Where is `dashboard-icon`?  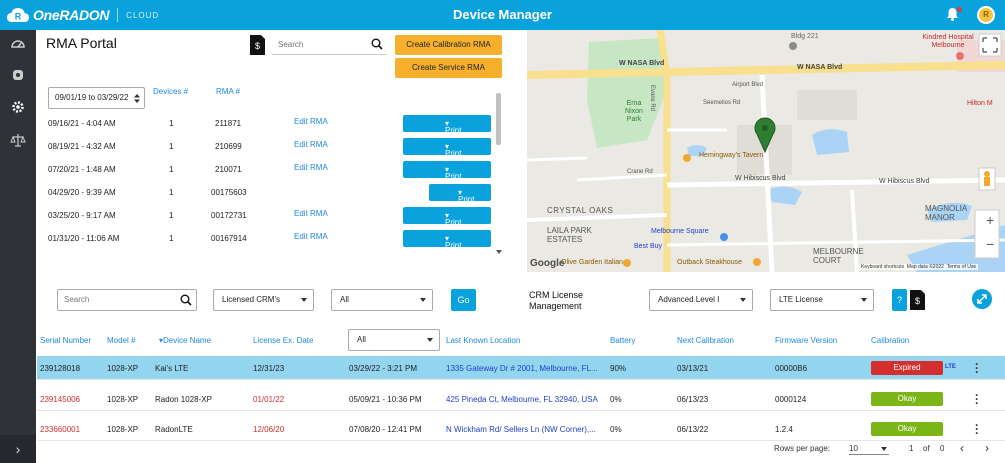 dashboard-icon is located at coordinates (18, 44).